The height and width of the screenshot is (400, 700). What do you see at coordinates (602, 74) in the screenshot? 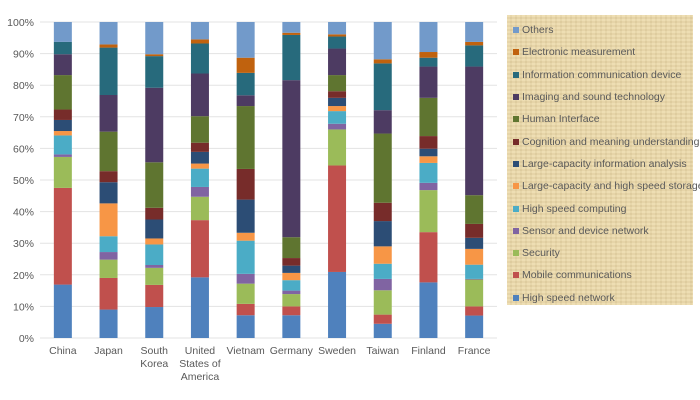
I see `legend-label: Information communication device` at bounding box center [602, 74].